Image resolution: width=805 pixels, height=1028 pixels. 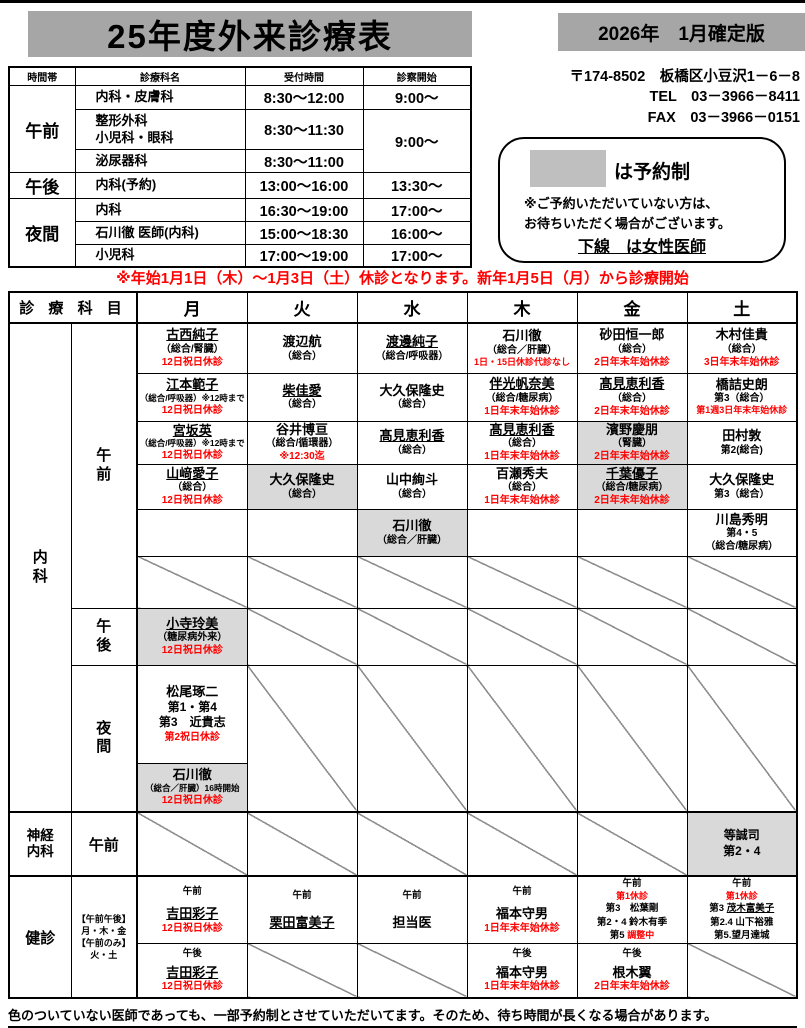 I want to click on schedule-cell: 午後 吉田彩子 12日祝日休診, so click(x=192, y=970).